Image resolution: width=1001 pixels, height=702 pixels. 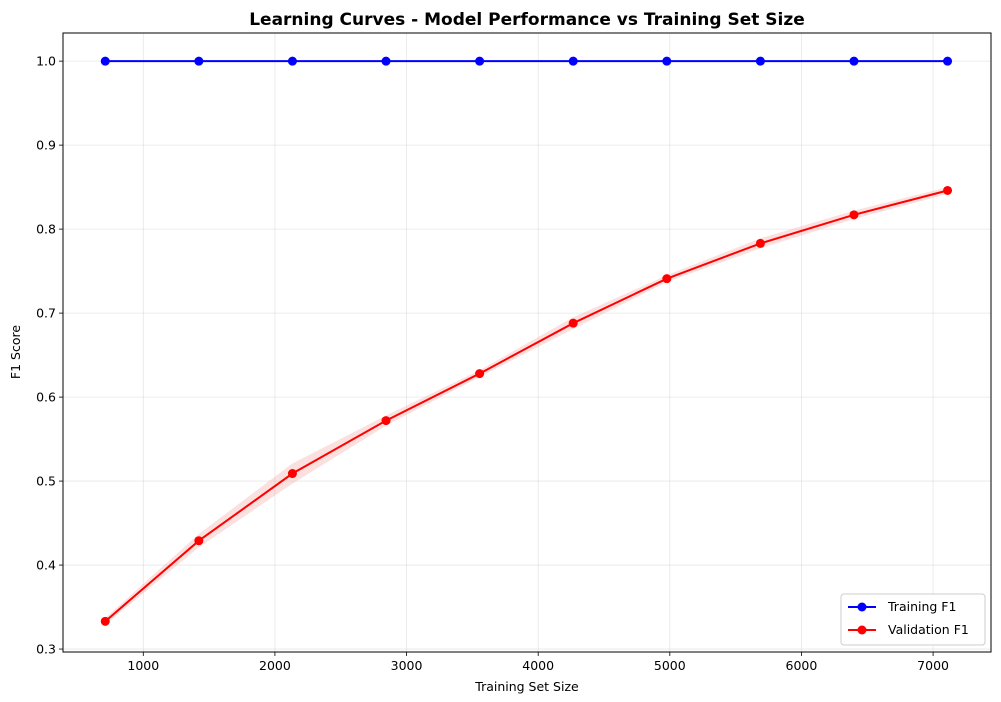 What do you see at coordinates (862, 630) in the screenshot?
I see `legend-marker-validation` at bounding box center [862, 630].